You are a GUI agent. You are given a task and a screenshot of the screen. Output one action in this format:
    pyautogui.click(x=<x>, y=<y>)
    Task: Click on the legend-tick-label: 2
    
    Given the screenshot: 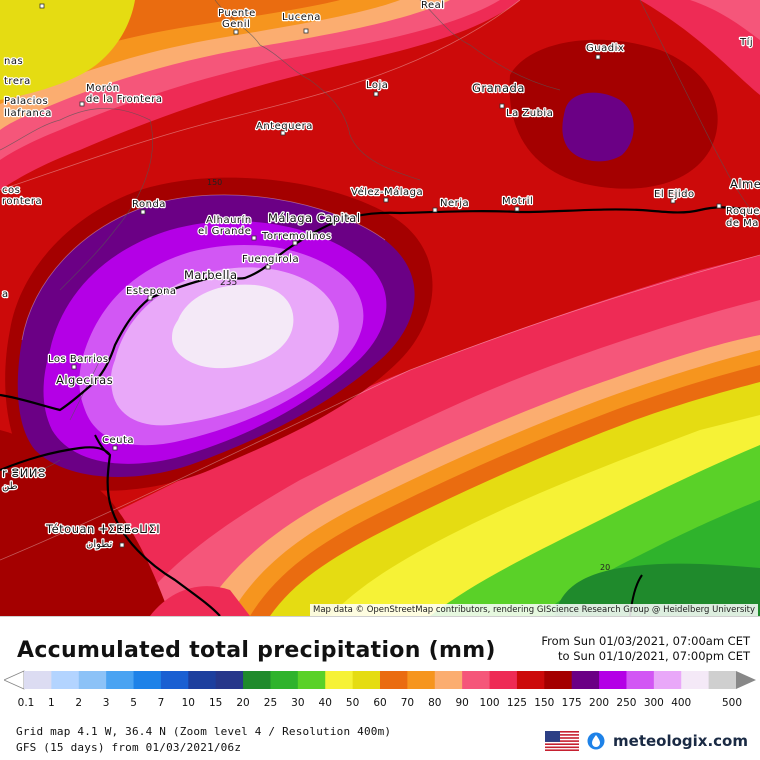 What is the action you would take?
    pyautogui.click(x=79, y=703)
    